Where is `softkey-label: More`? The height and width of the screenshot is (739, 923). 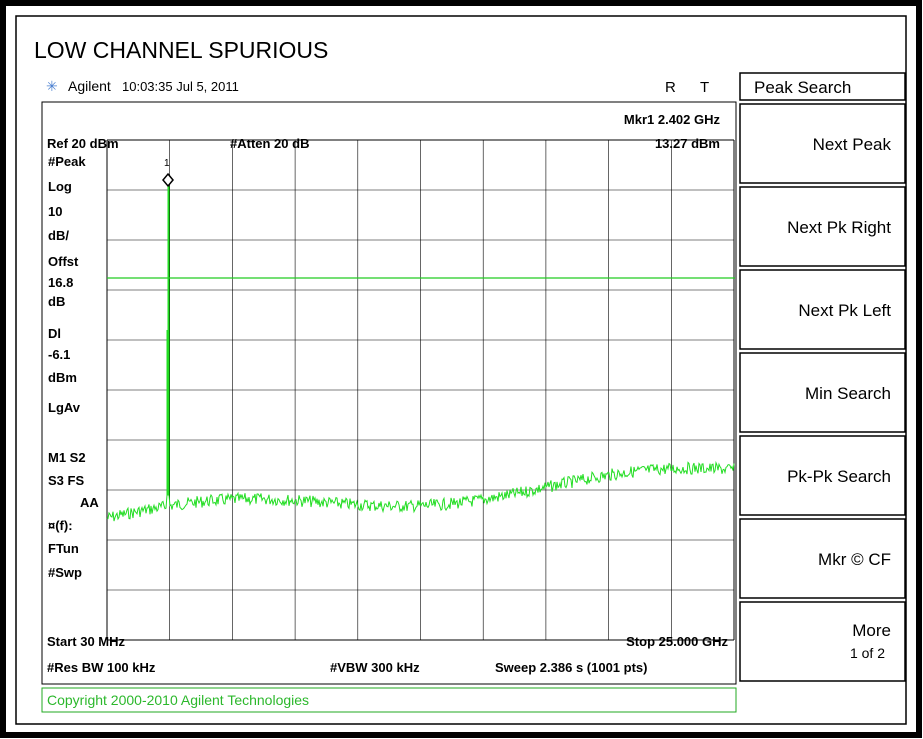 softkey-label: More is located at coordinates (871, 630).